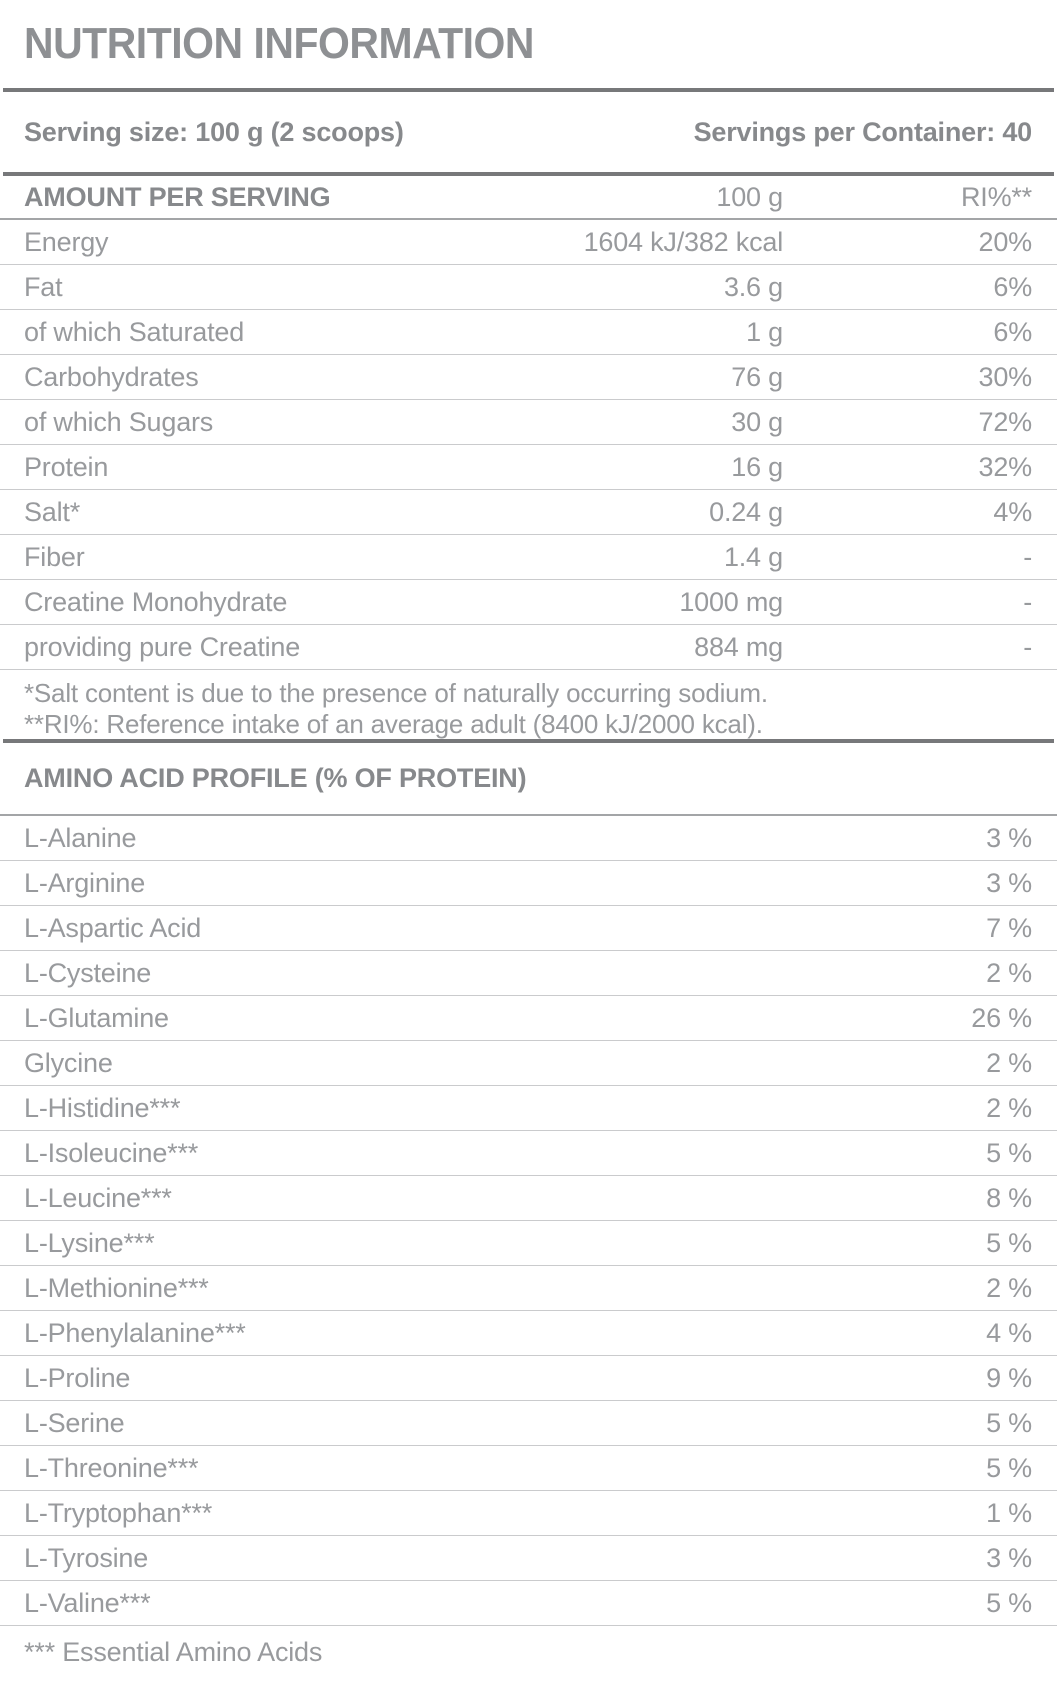  Describe the element at coordinates (749, 196) in the screenshot. I see `column-header-100g: 100 g` at that location.